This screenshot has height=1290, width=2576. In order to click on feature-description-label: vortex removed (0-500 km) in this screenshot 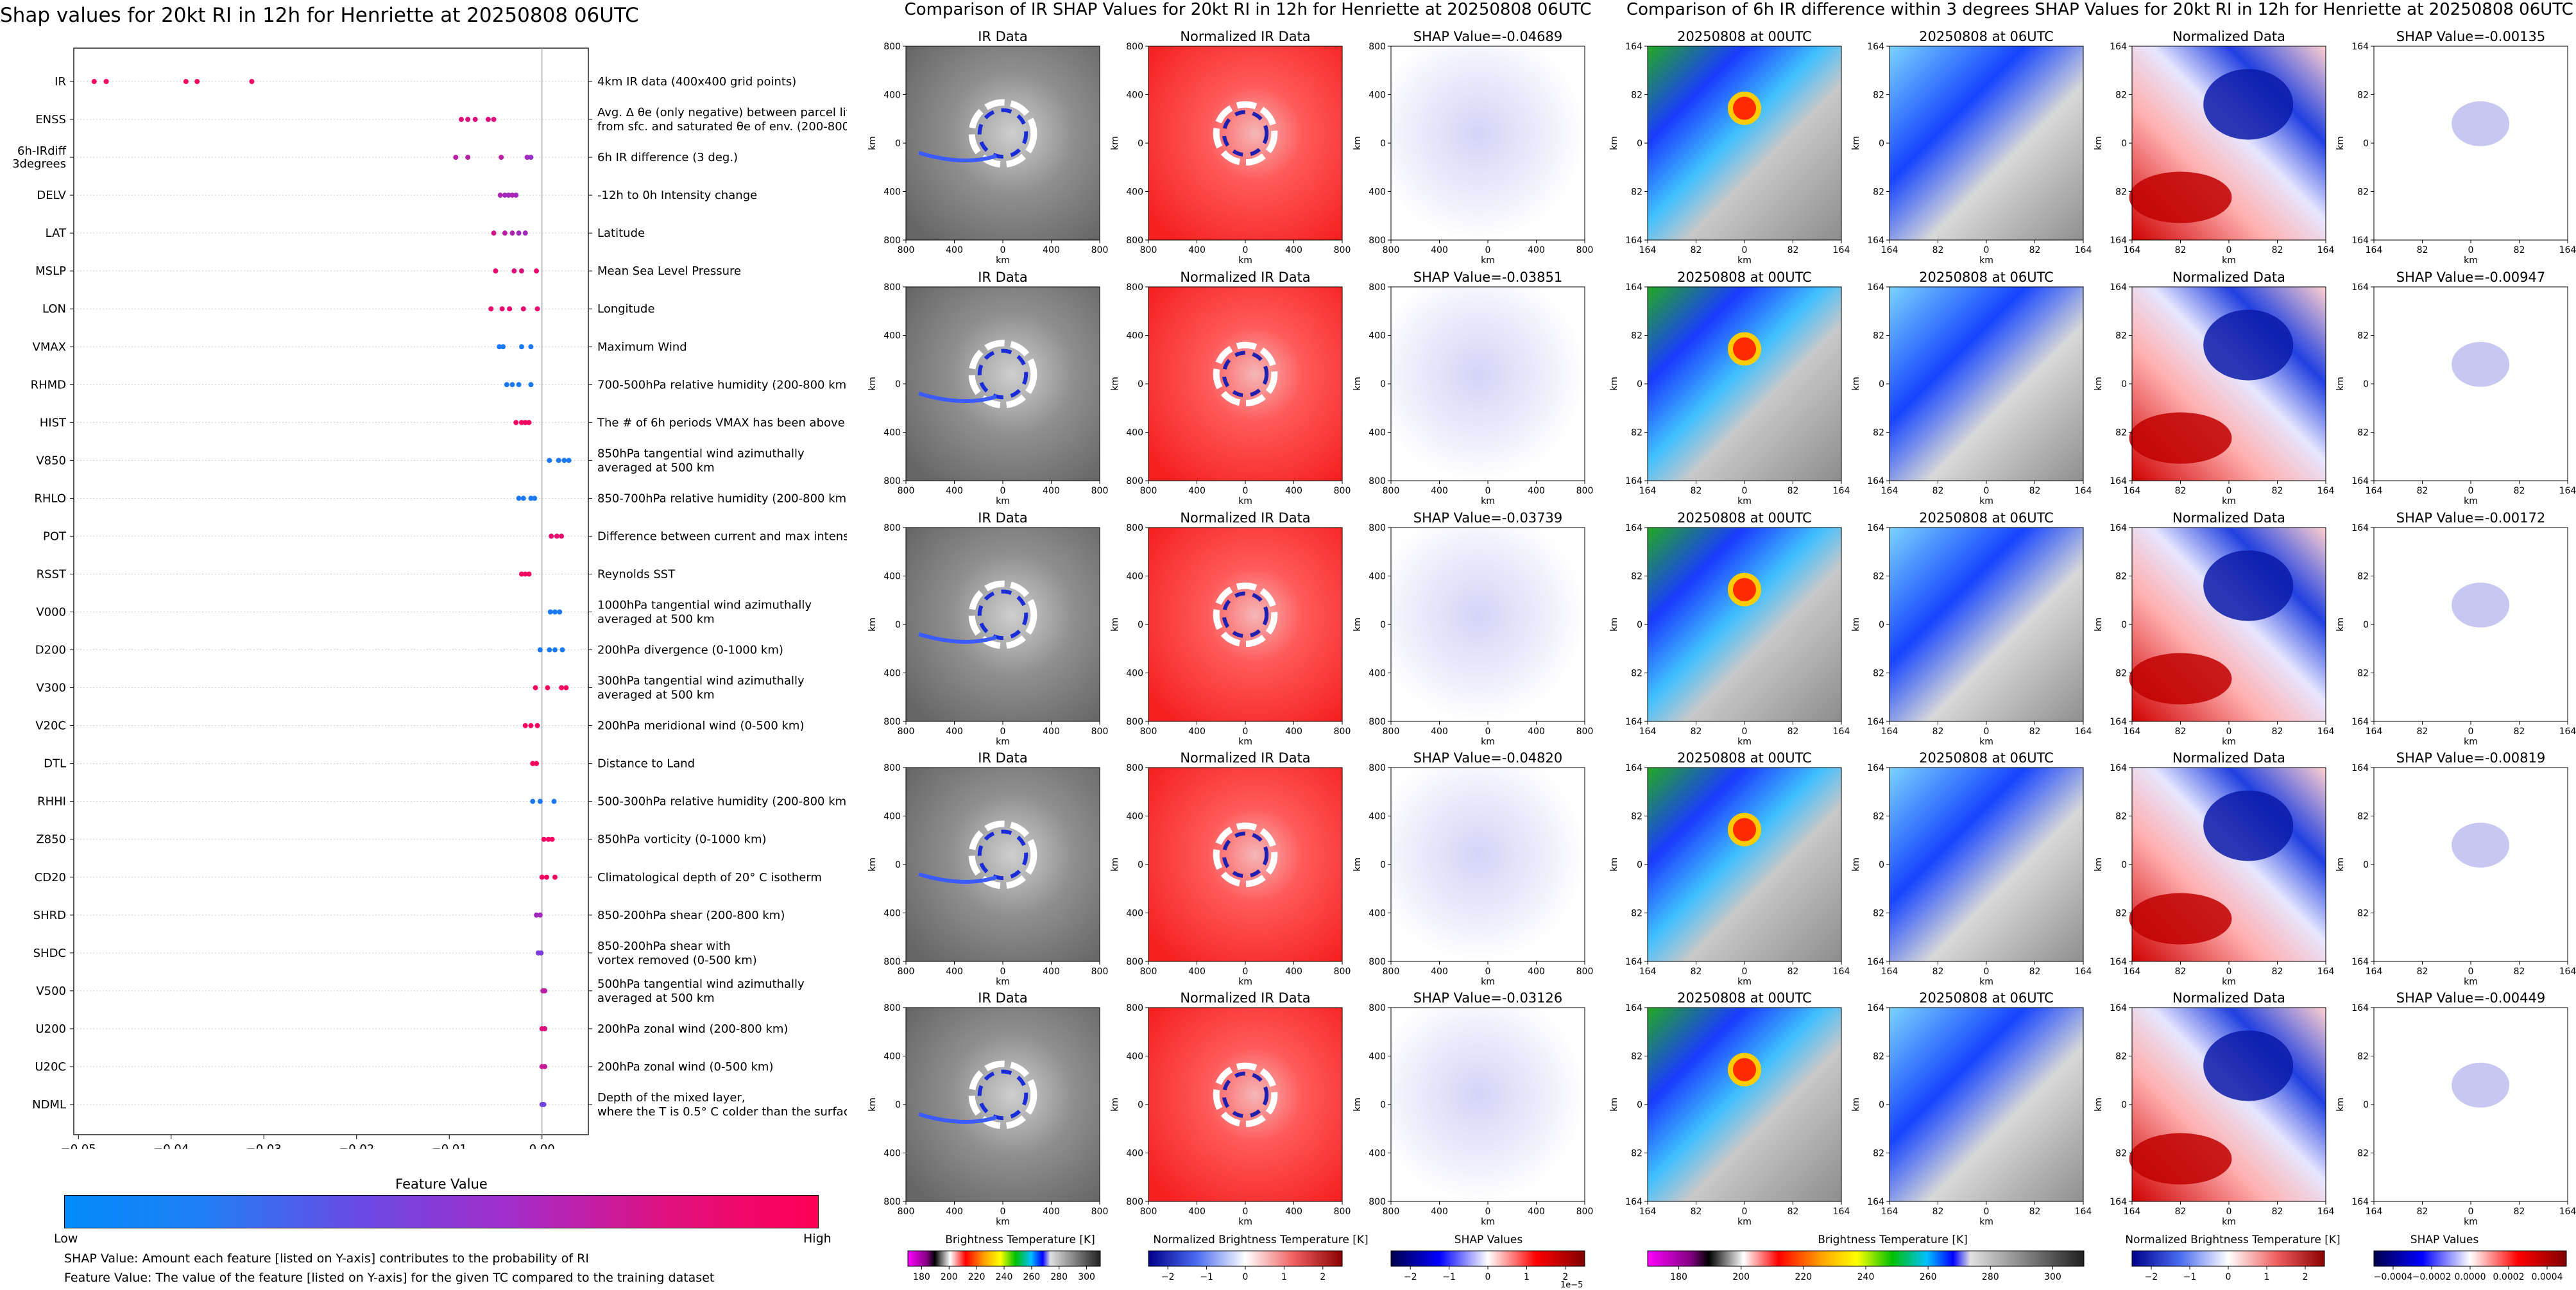, I will do `click(677, 961)`.